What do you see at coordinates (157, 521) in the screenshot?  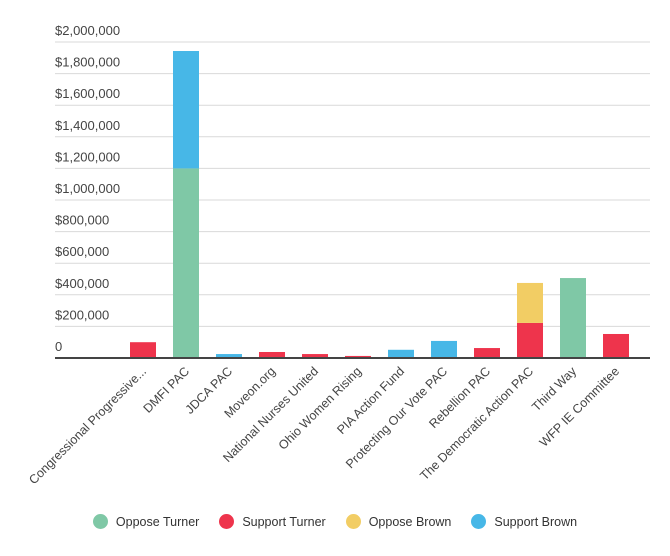 I see `legend-label: Oppose Turner` at bounding box center [157, 521].